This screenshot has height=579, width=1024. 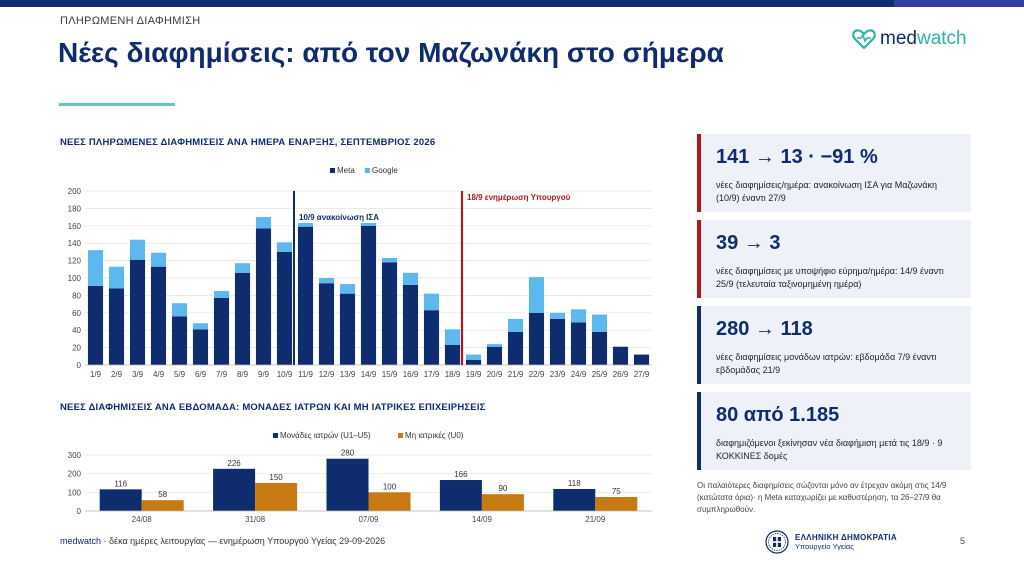 I want to click on x-tick-label: 24/08, so click(x=142, y=519).